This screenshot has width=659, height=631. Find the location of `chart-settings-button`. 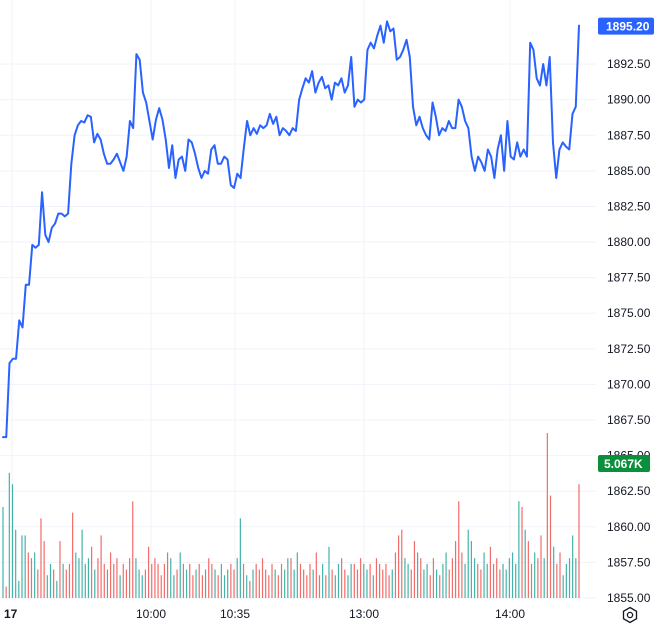

chart-settings-button is located at coordinates (630, 615).